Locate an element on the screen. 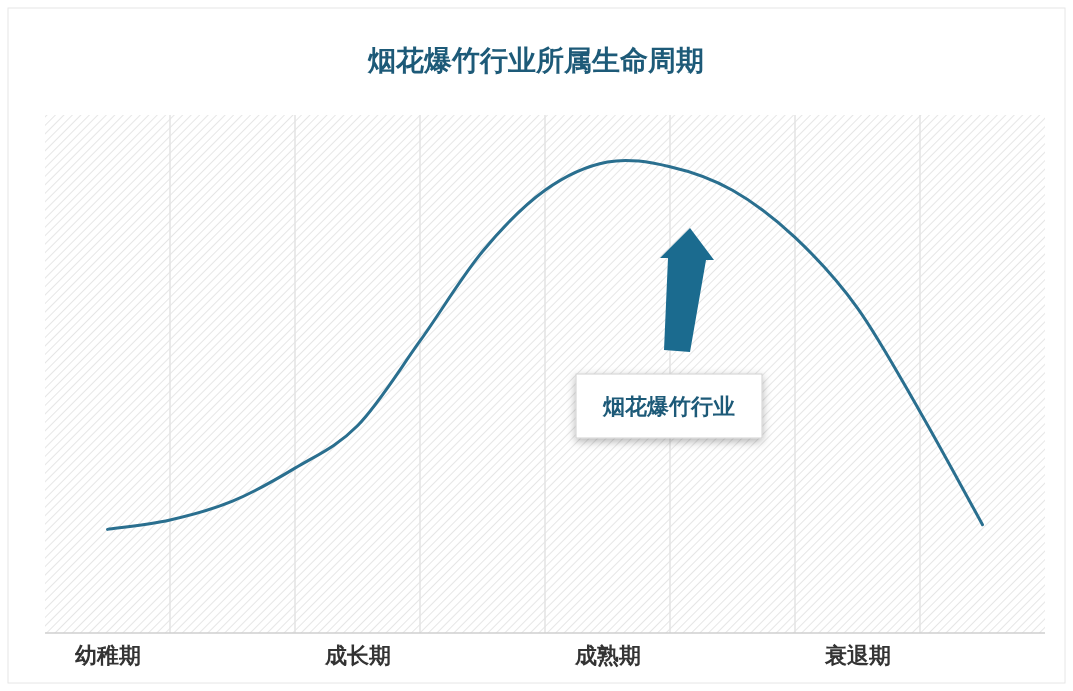 The width and height of the screenshot is (1073, 691). annotation: 烟花爆竹行业 is located at coordinates (668, 406).